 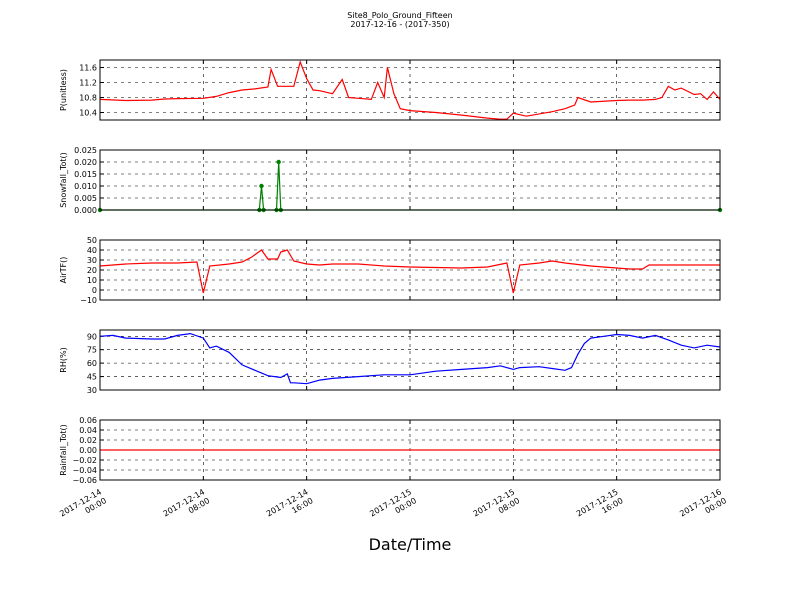 I want to click on y-tick-label: 10.8, so click(x=88, y=98).